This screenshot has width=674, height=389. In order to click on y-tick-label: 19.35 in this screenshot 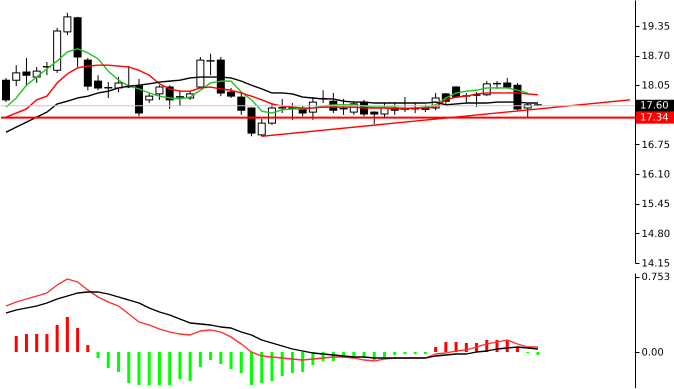, I will do `click(656, 26)`.